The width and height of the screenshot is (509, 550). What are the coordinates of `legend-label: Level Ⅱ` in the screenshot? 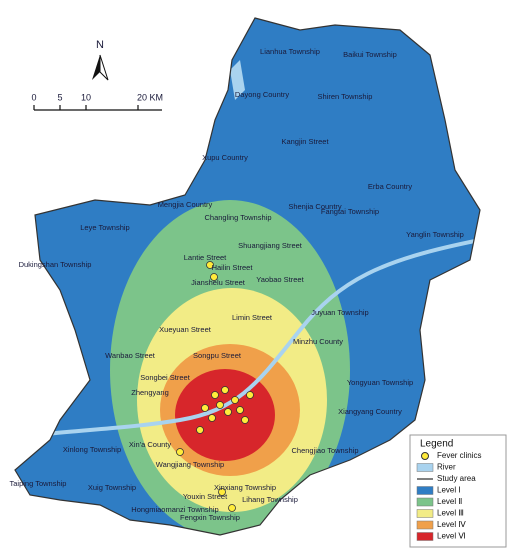 It's located at (449, 501).